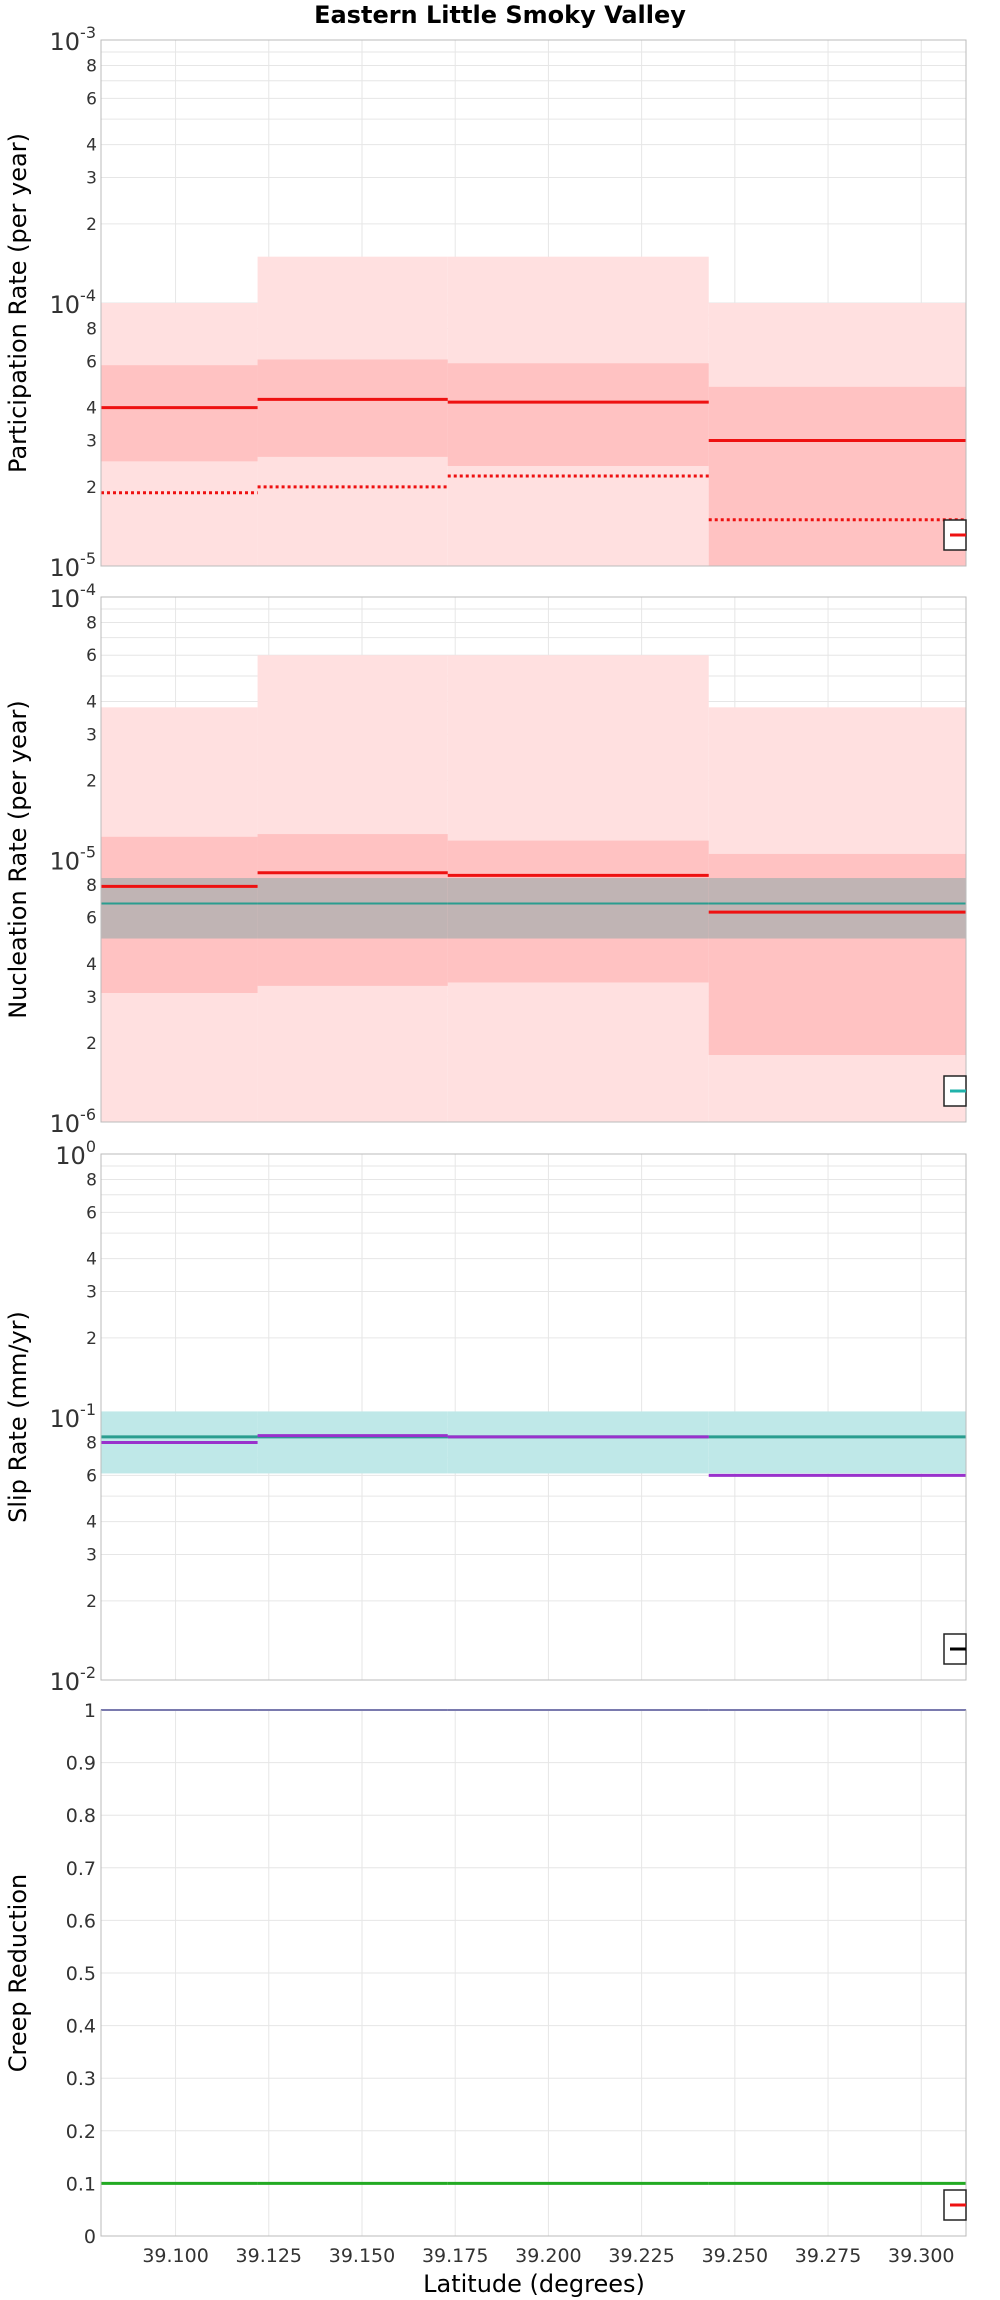 The width and height of the screenshot is (1000, 2300). What do you see at coordinates (73, 1121) in the screenshot?
I see `y-tick-label: 10⁻⁶` at bounding box center [73, 1121].